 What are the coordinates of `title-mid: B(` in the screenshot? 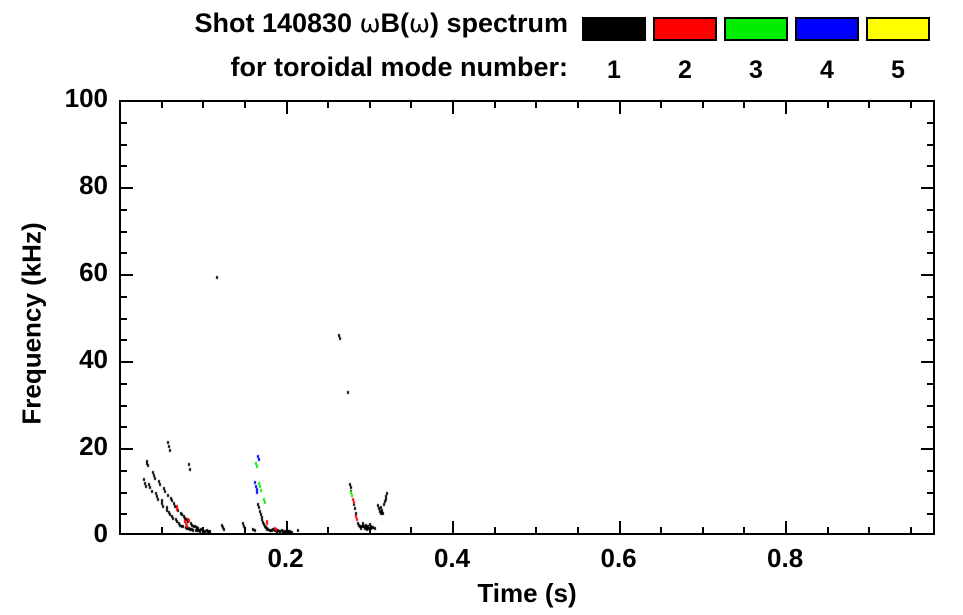 It's located at (395, 23).